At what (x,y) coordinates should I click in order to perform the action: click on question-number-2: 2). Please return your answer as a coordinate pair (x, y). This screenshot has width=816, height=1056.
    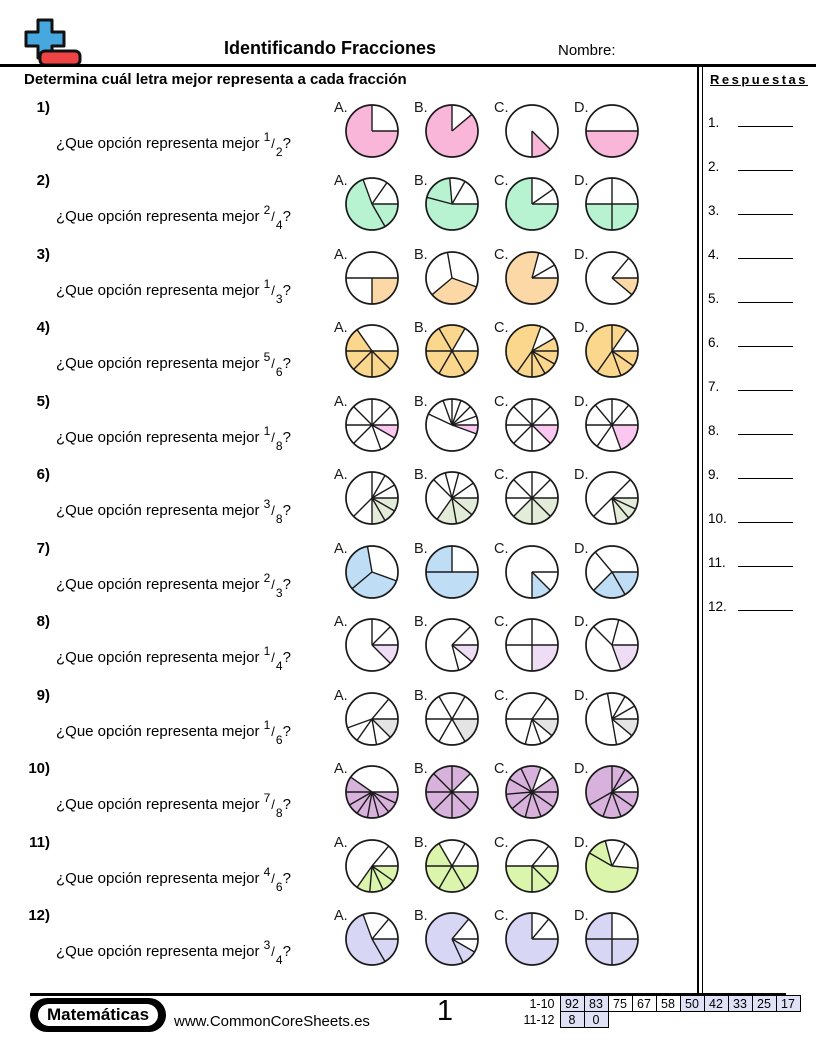
    Looking at the image, I should click on (43, 181).